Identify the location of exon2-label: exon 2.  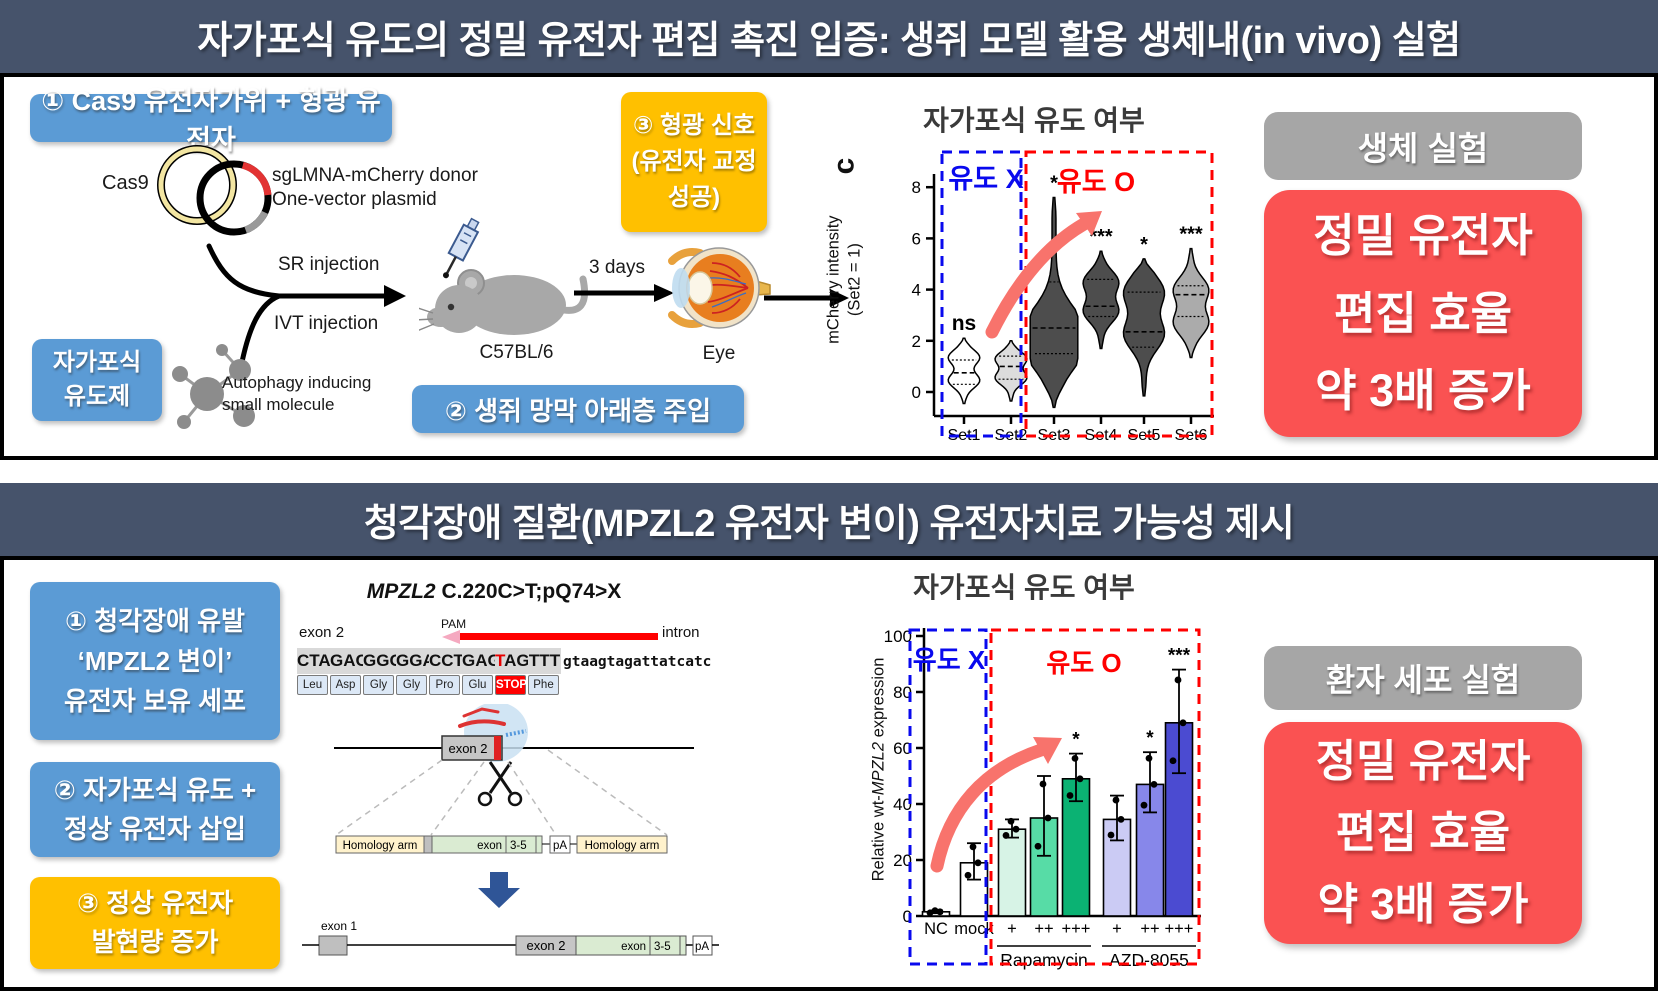
(322, 632).